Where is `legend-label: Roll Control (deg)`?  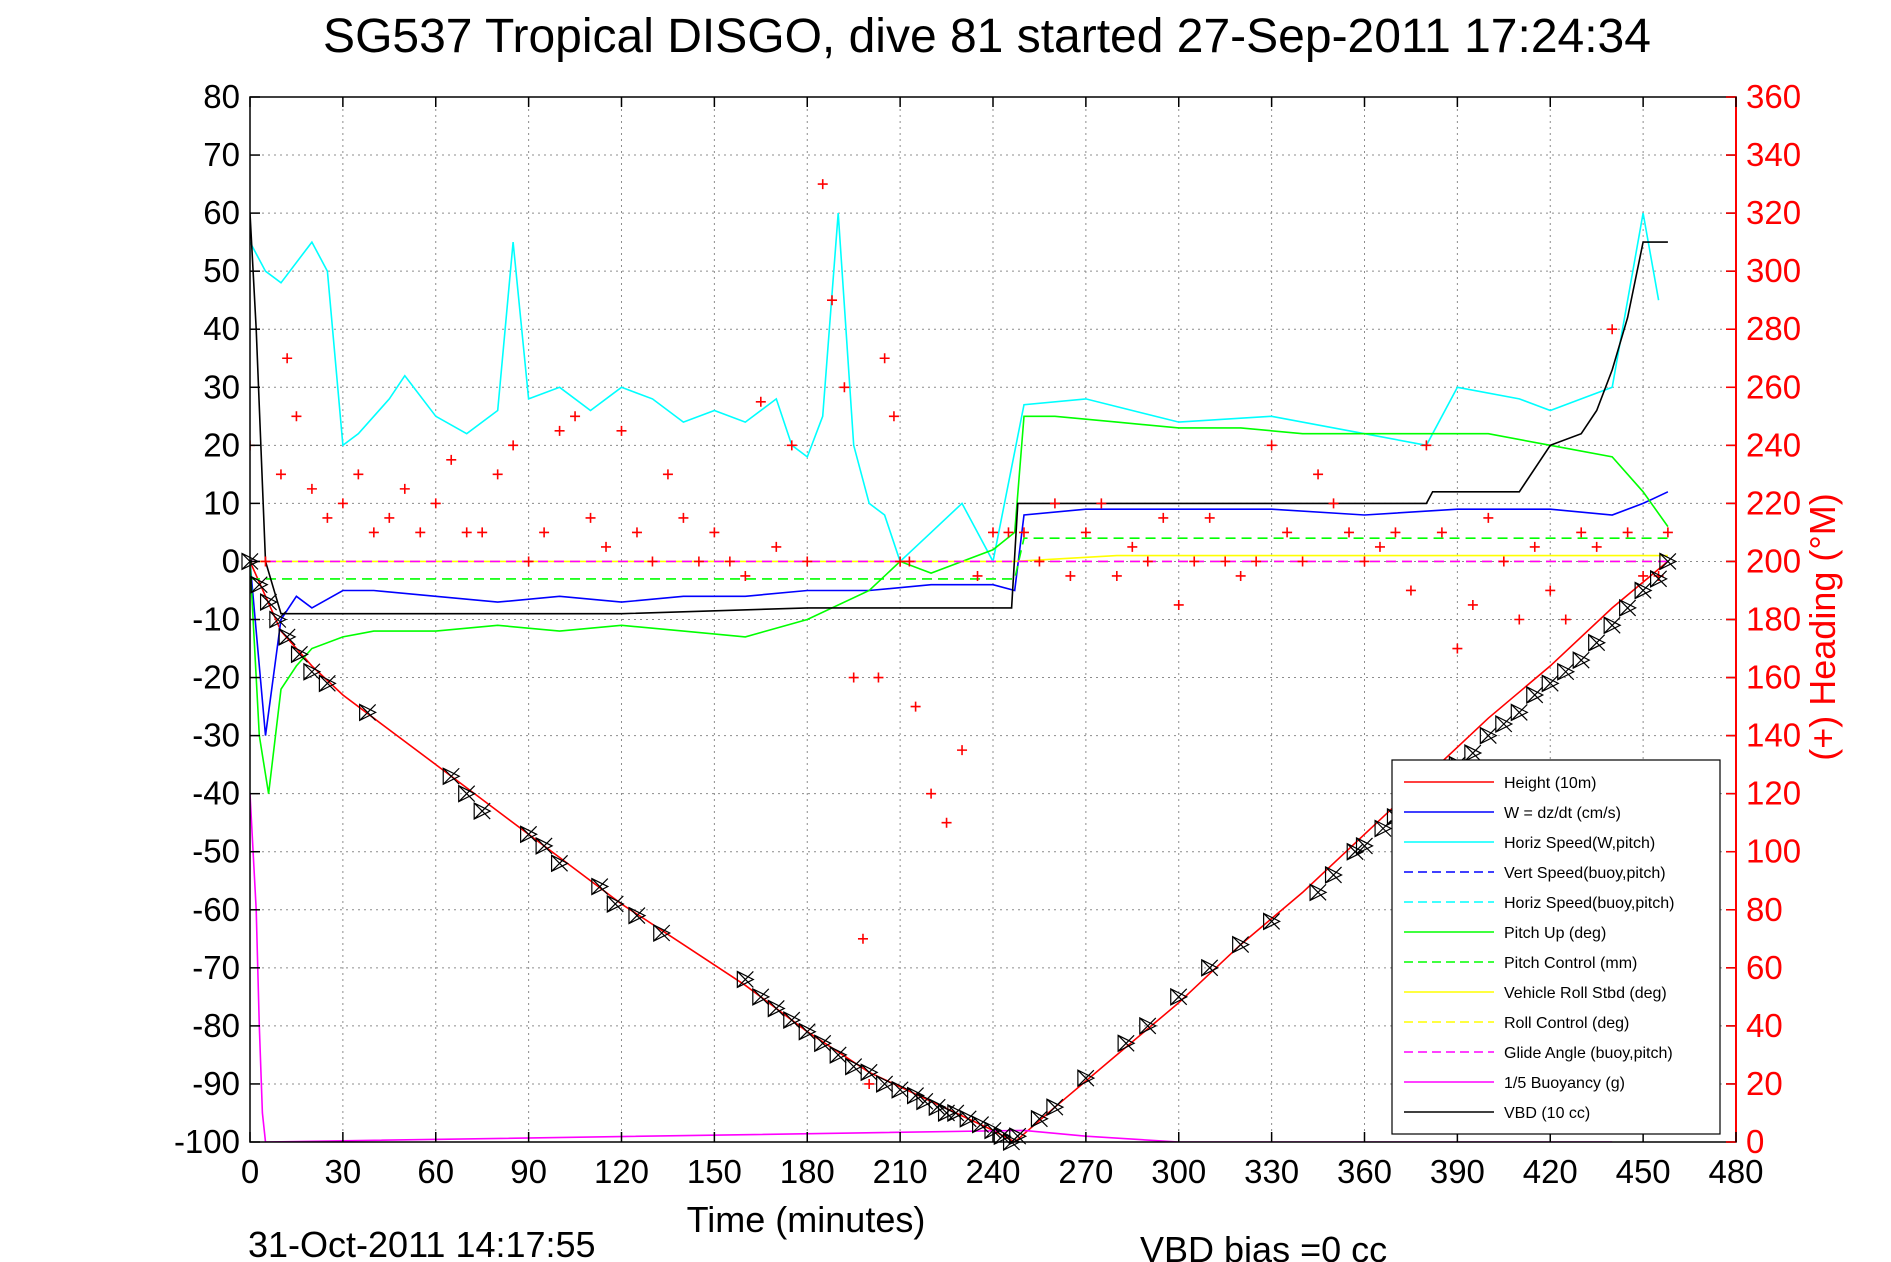 legend-label: Roll Control (deg) is located at coordinates (1566, 1023).